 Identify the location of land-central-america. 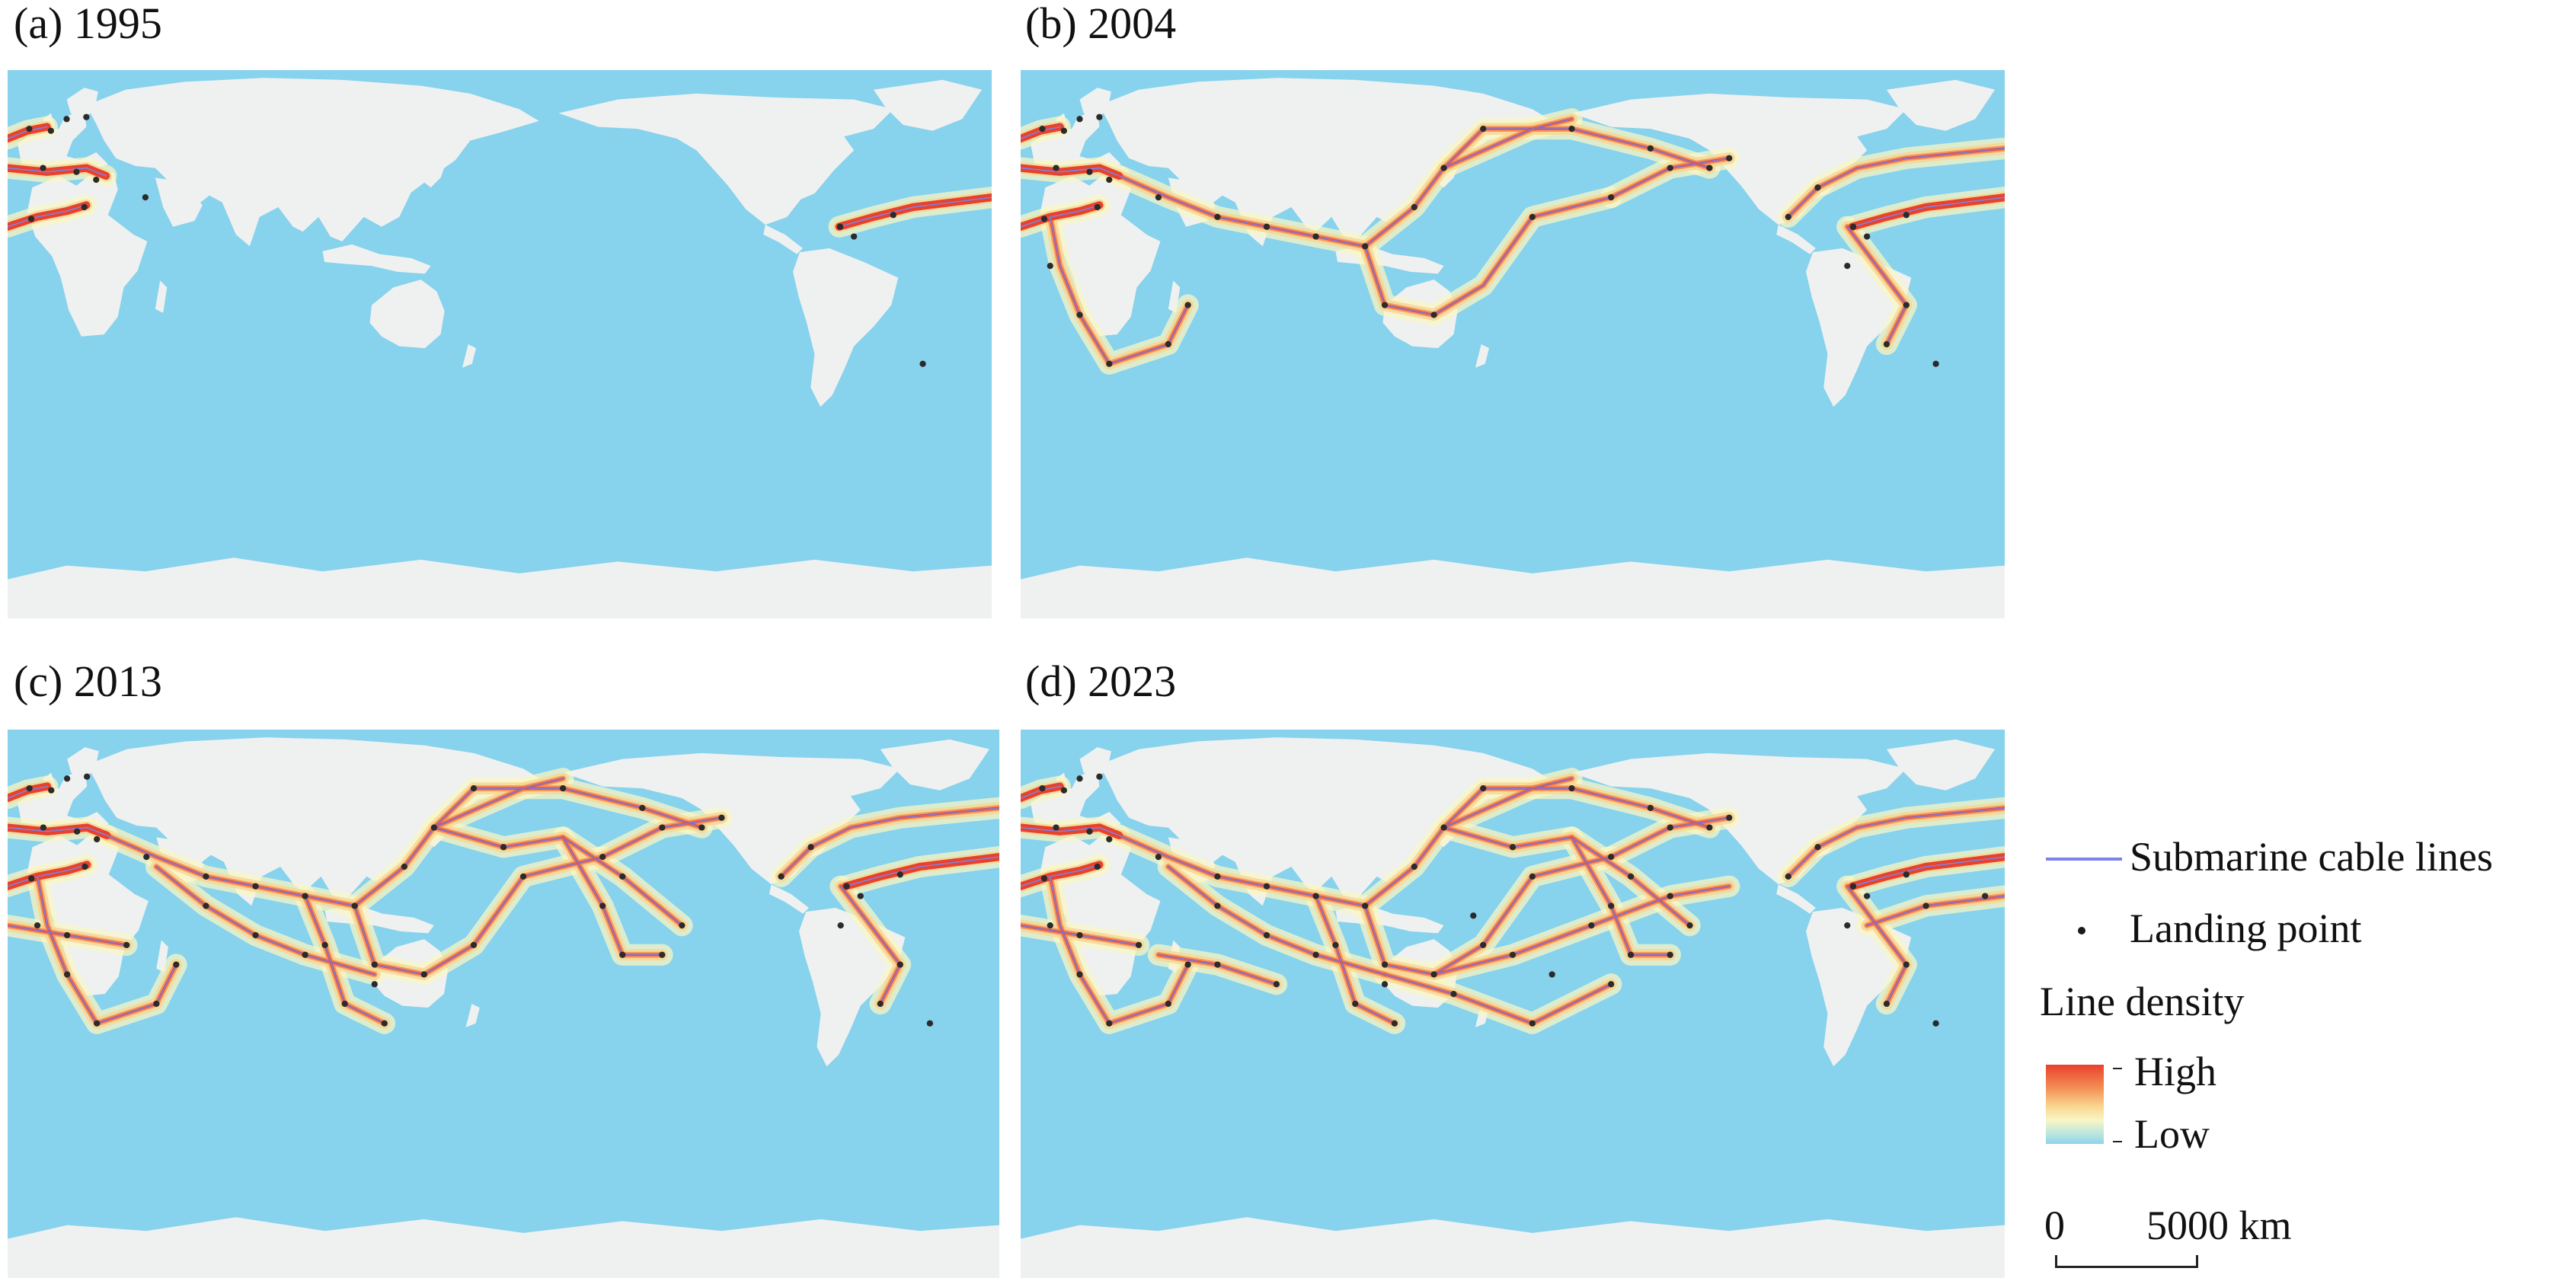
(1796, 899).